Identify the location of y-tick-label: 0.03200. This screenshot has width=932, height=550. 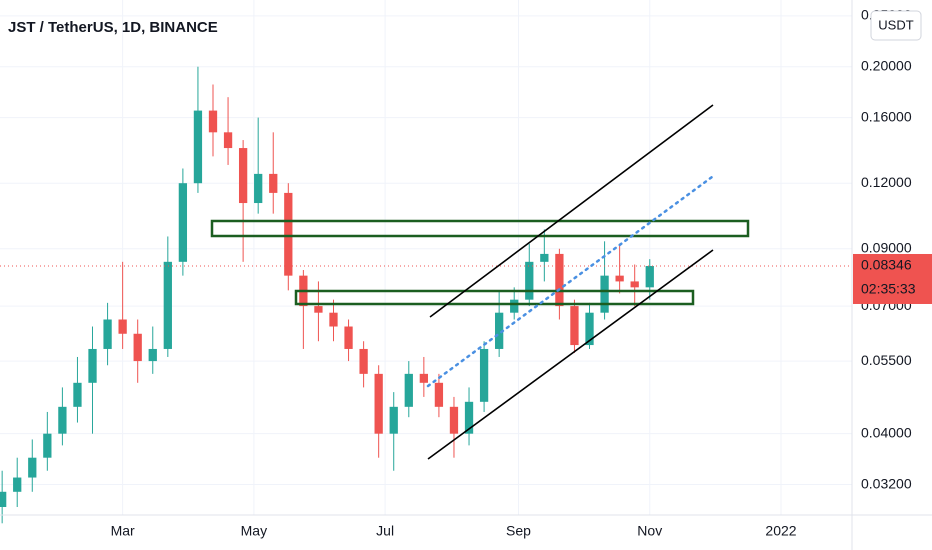
(886, 483).